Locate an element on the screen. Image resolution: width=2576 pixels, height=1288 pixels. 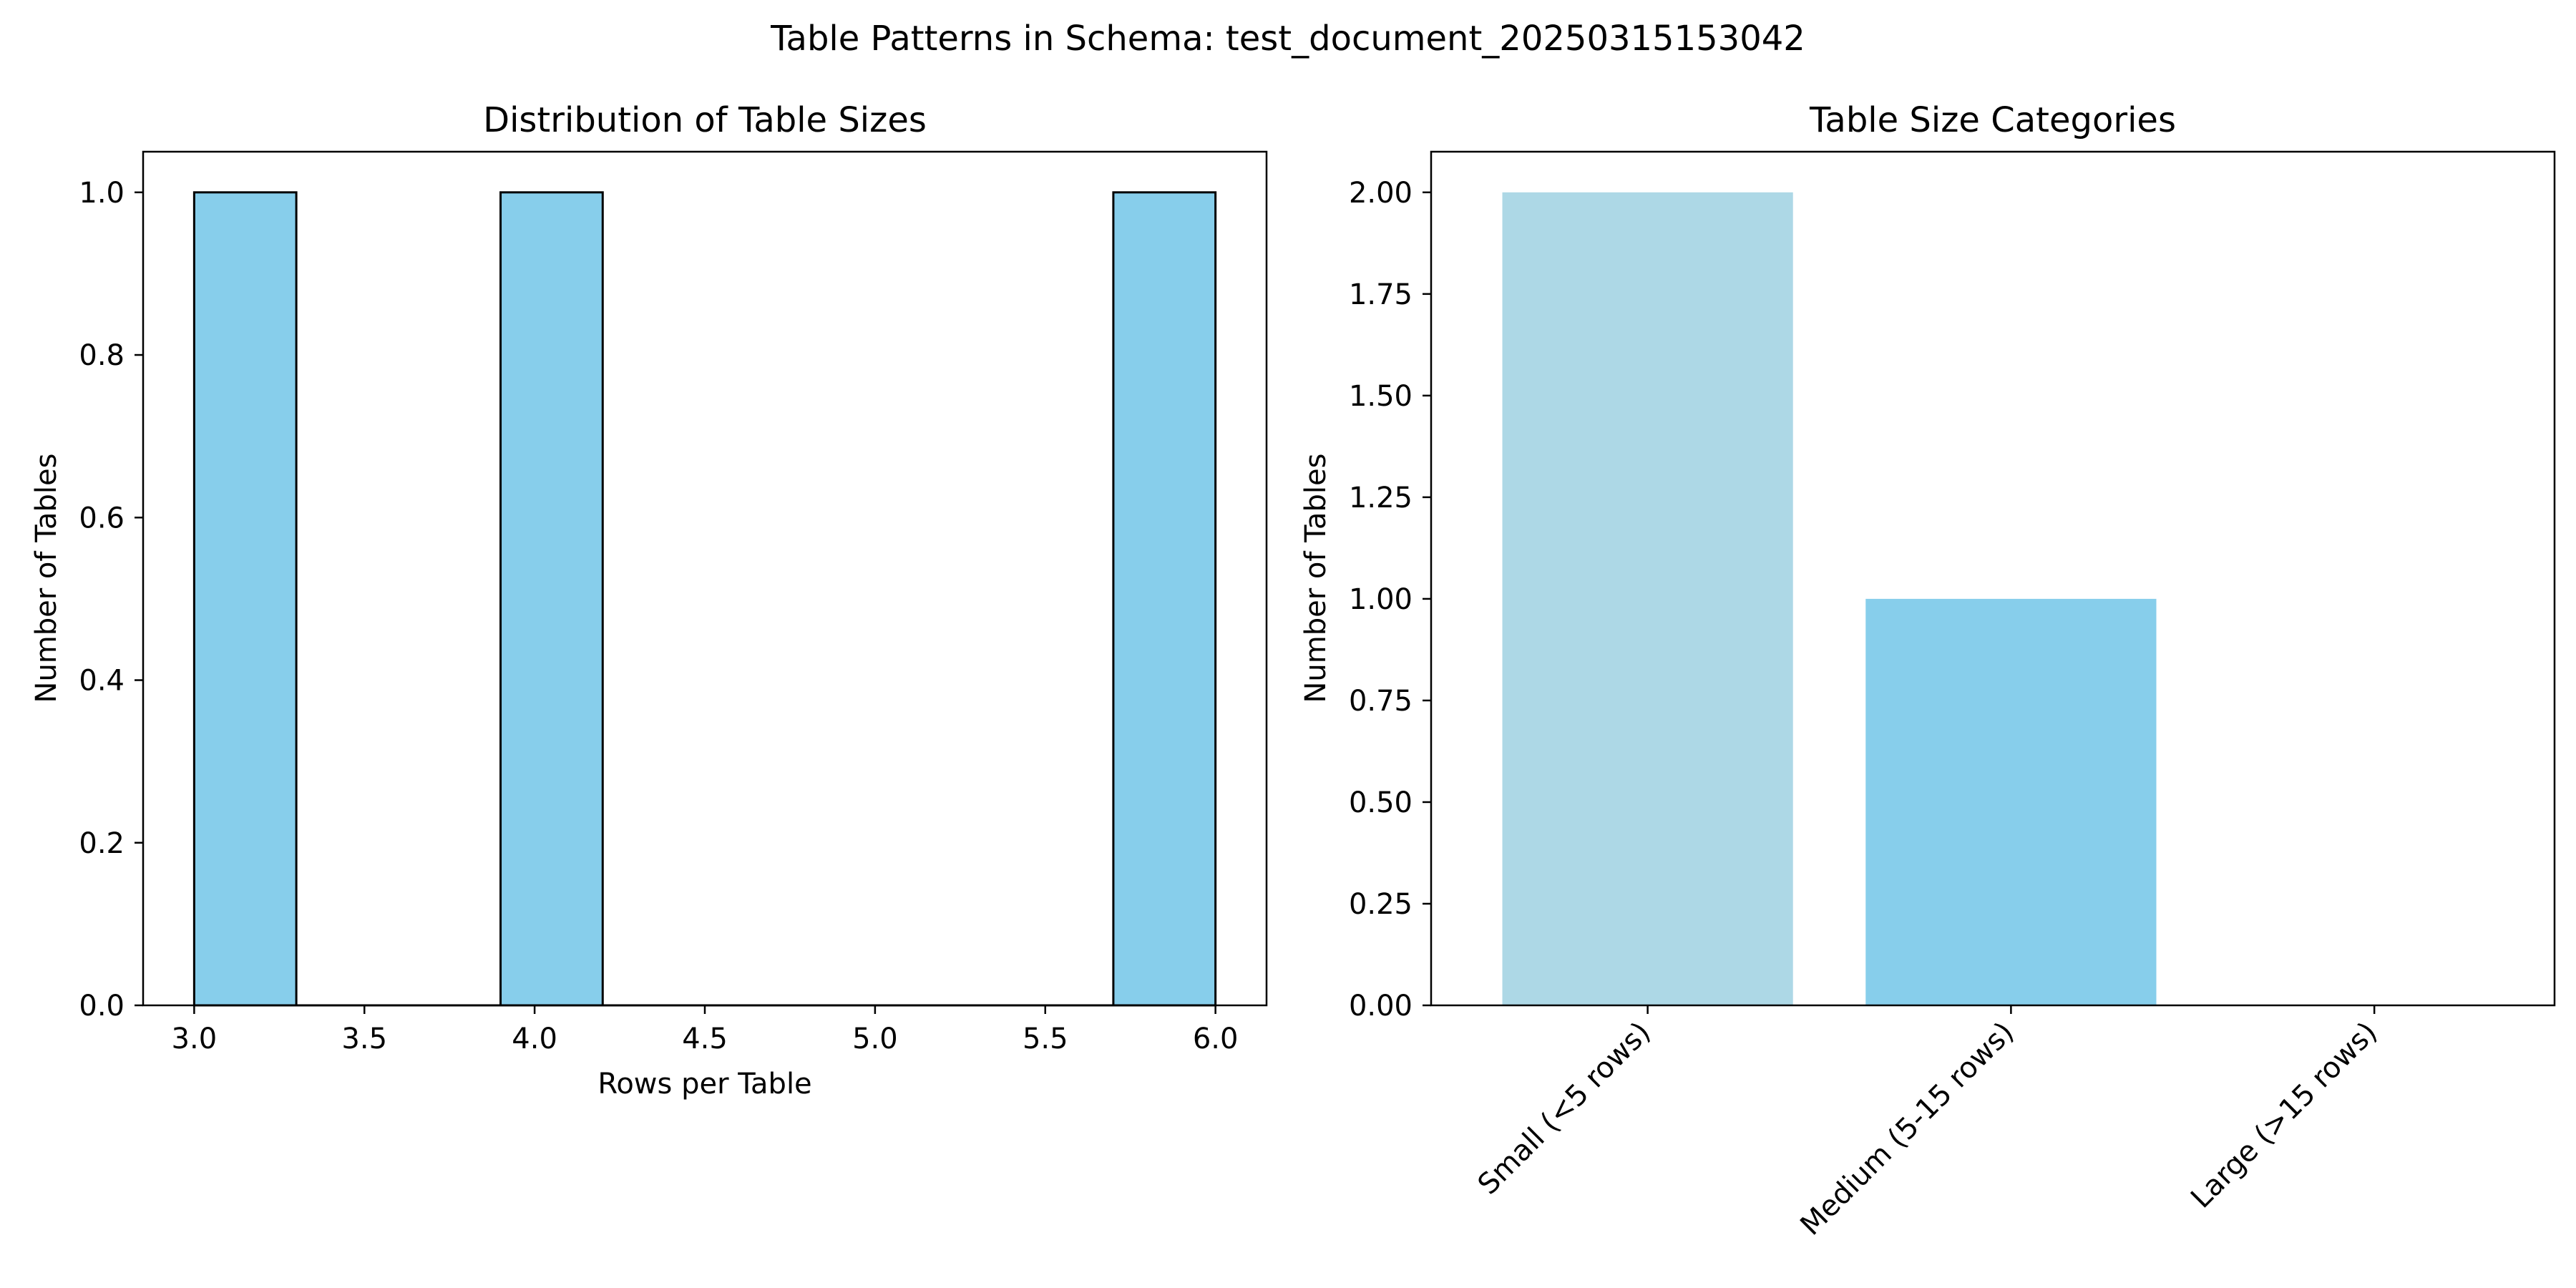
category-y-ticks: 0.00 0.25 0.50 0.75 1.00 1.25 1.50 1.75 2.00 is located at coordinates (1390, 600).